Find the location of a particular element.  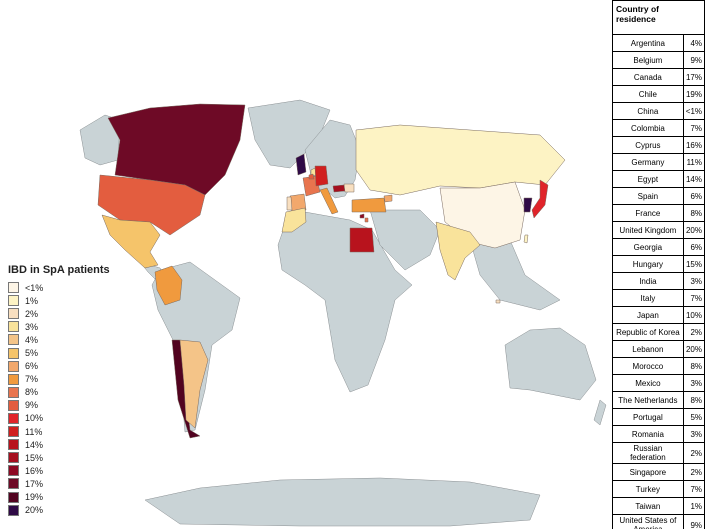

country-name: Egypt is located at coordinates (648, 179).